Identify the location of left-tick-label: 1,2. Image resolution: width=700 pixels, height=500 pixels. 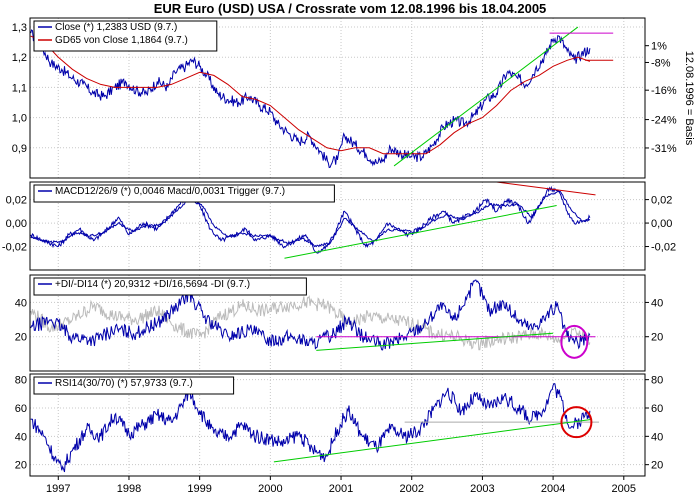
(19, 58).